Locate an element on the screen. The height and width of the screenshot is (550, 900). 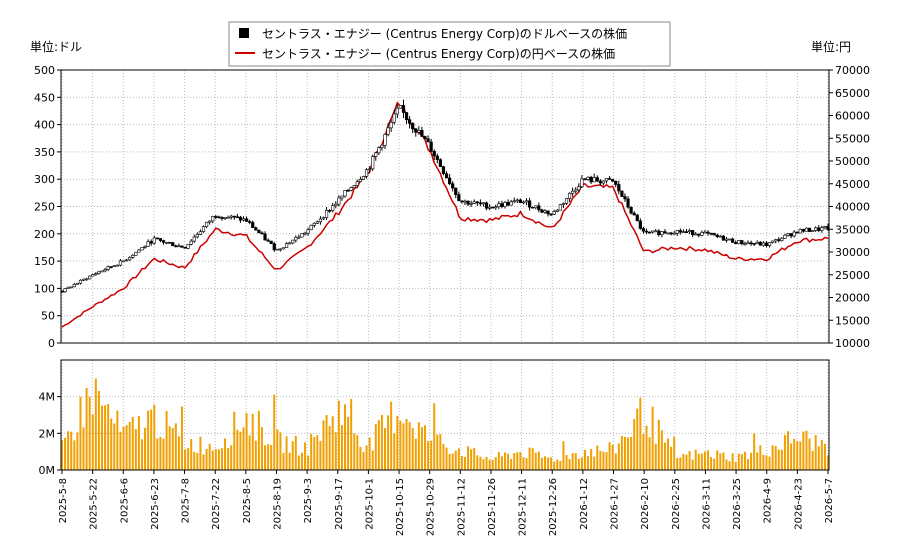
x-tick-label: 2025-11-12 is located at coordinates (461, 507).